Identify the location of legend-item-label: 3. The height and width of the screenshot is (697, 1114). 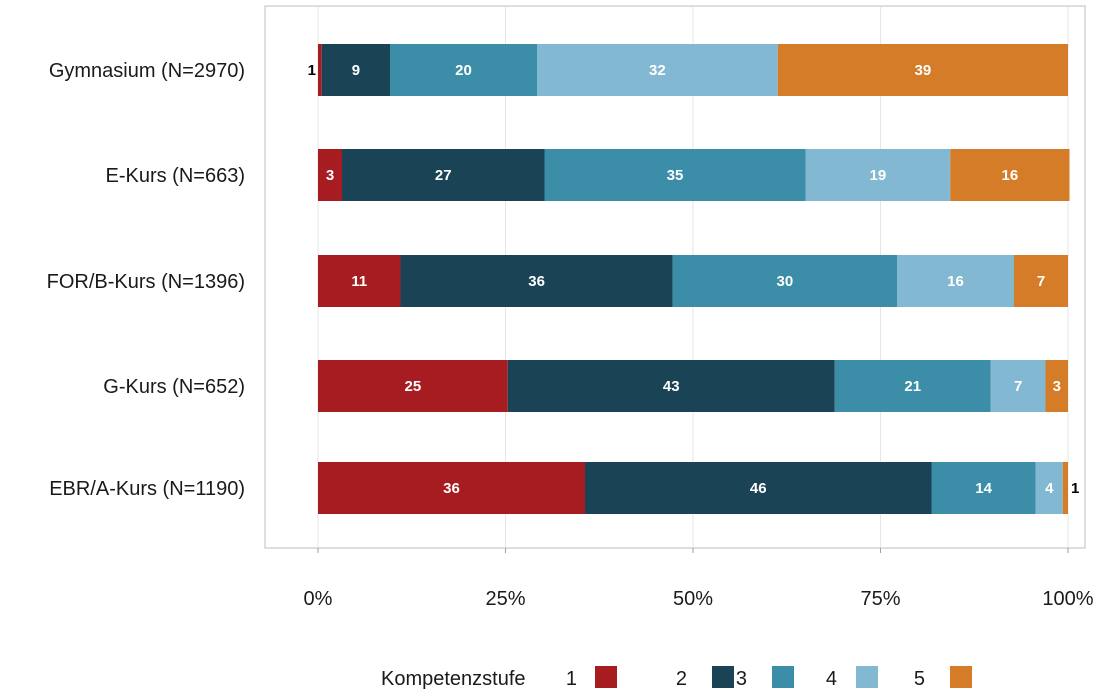
(741, 679).